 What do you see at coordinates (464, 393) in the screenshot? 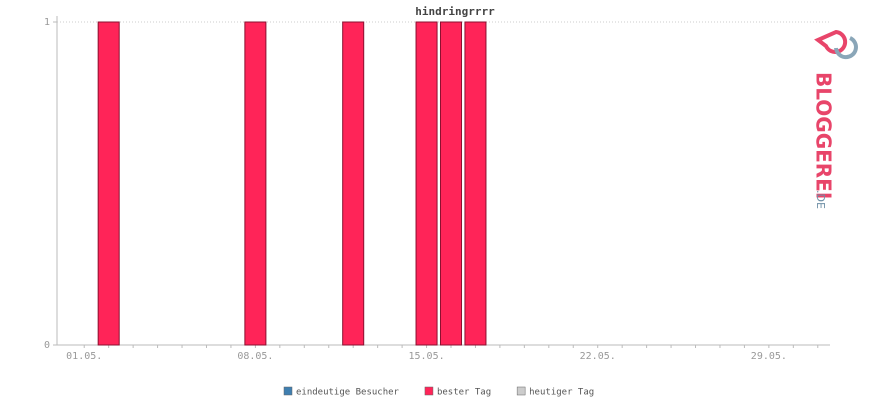
I see `legend-label: bester Tag` at bounding box center [464, 393].